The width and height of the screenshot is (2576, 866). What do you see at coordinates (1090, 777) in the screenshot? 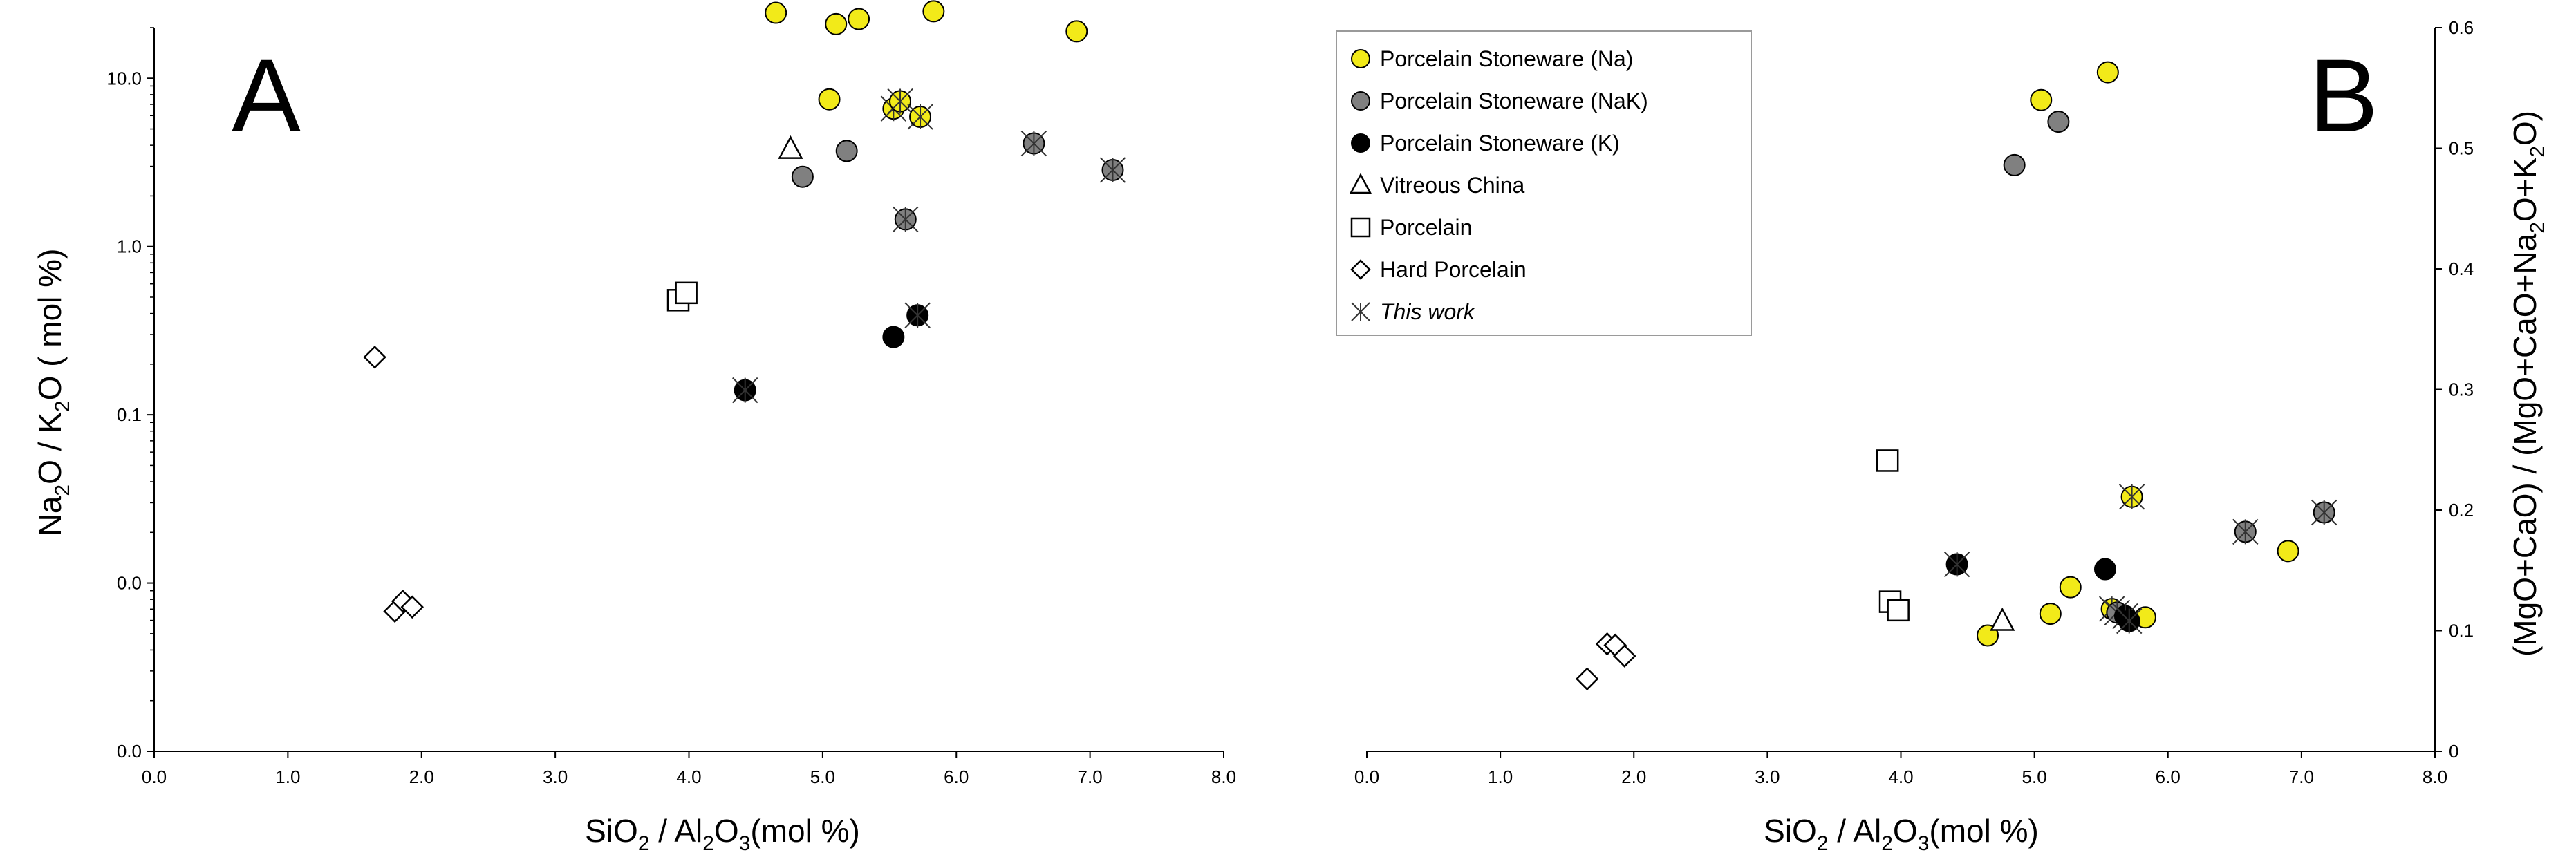
I see `panel-a-x-tick-label: 7.0` at bounding box center [1090, 777].